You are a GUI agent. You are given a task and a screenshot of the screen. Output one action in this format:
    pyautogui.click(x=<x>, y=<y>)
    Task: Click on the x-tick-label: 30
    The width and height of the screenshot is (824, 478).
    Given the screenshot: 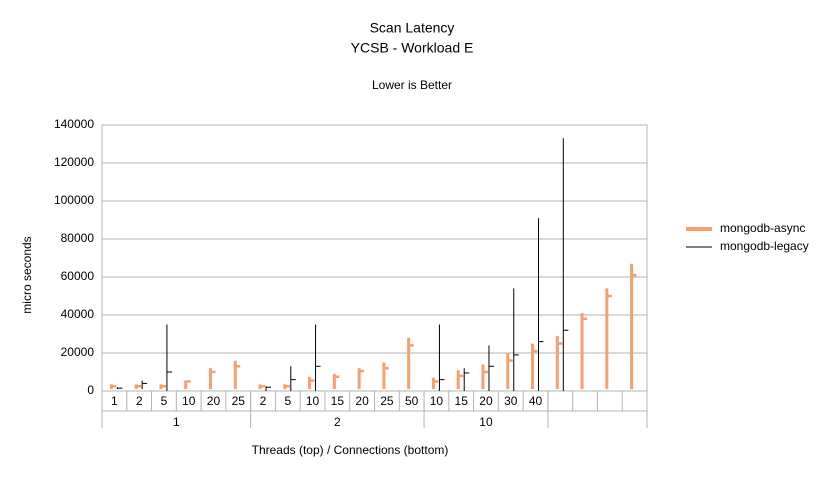 What is the action you would take?
    pyautogui.click(x=511, y=401)
    